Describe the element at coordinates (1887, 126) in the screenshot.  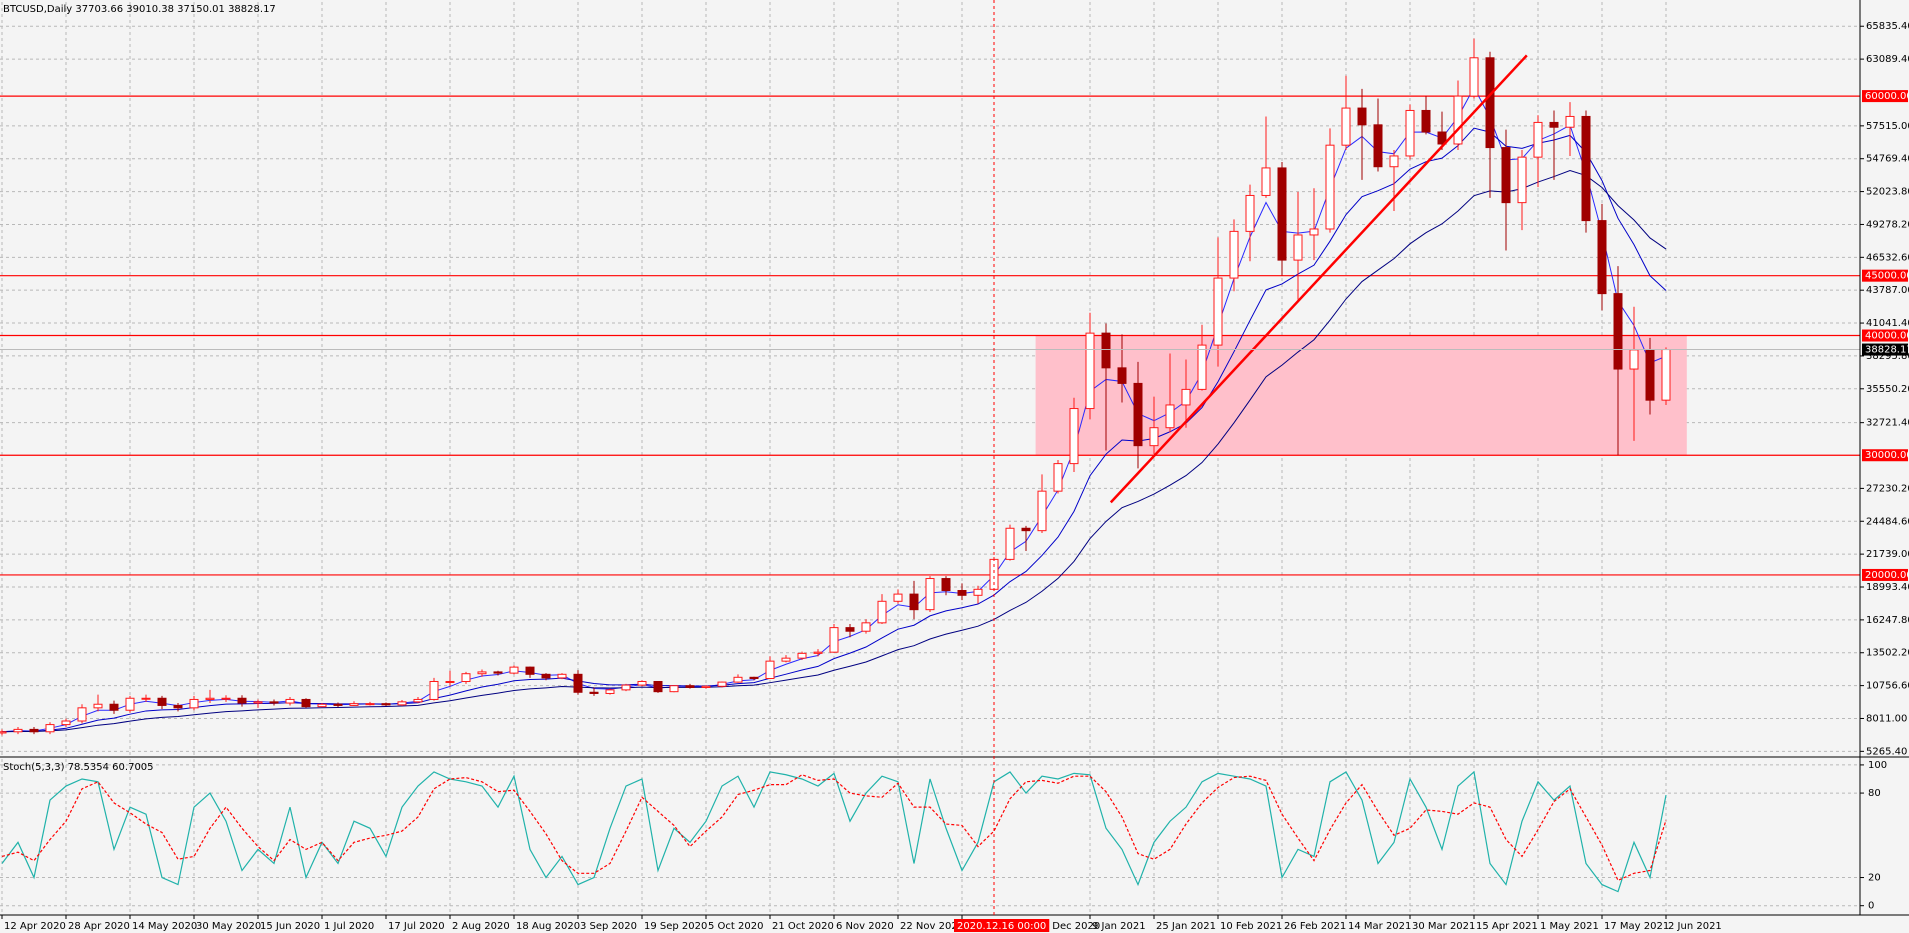
I see `y-tick-label: 57515.00` at that location.